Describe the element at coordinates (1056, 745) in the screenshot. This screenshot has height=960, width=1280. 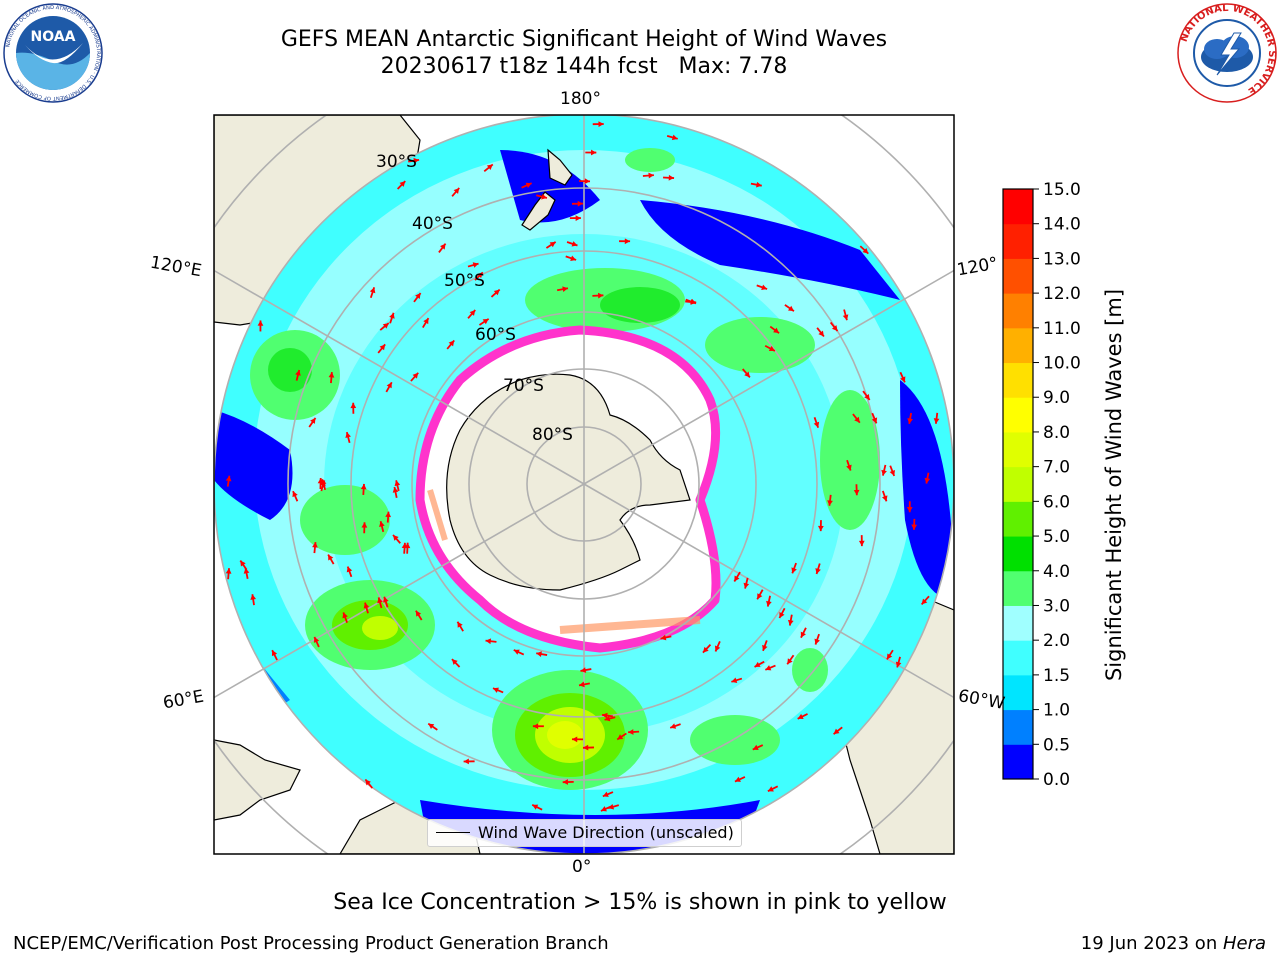
I see `colorbar-tick-label: 0.5` at that location.